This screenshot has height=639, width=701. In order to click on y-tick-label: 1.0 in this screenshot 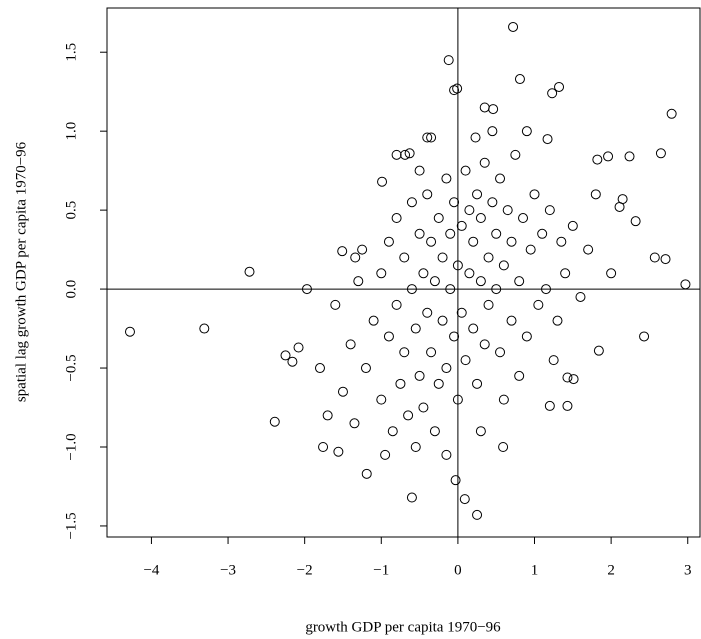, I will do `click(71, 131)`.